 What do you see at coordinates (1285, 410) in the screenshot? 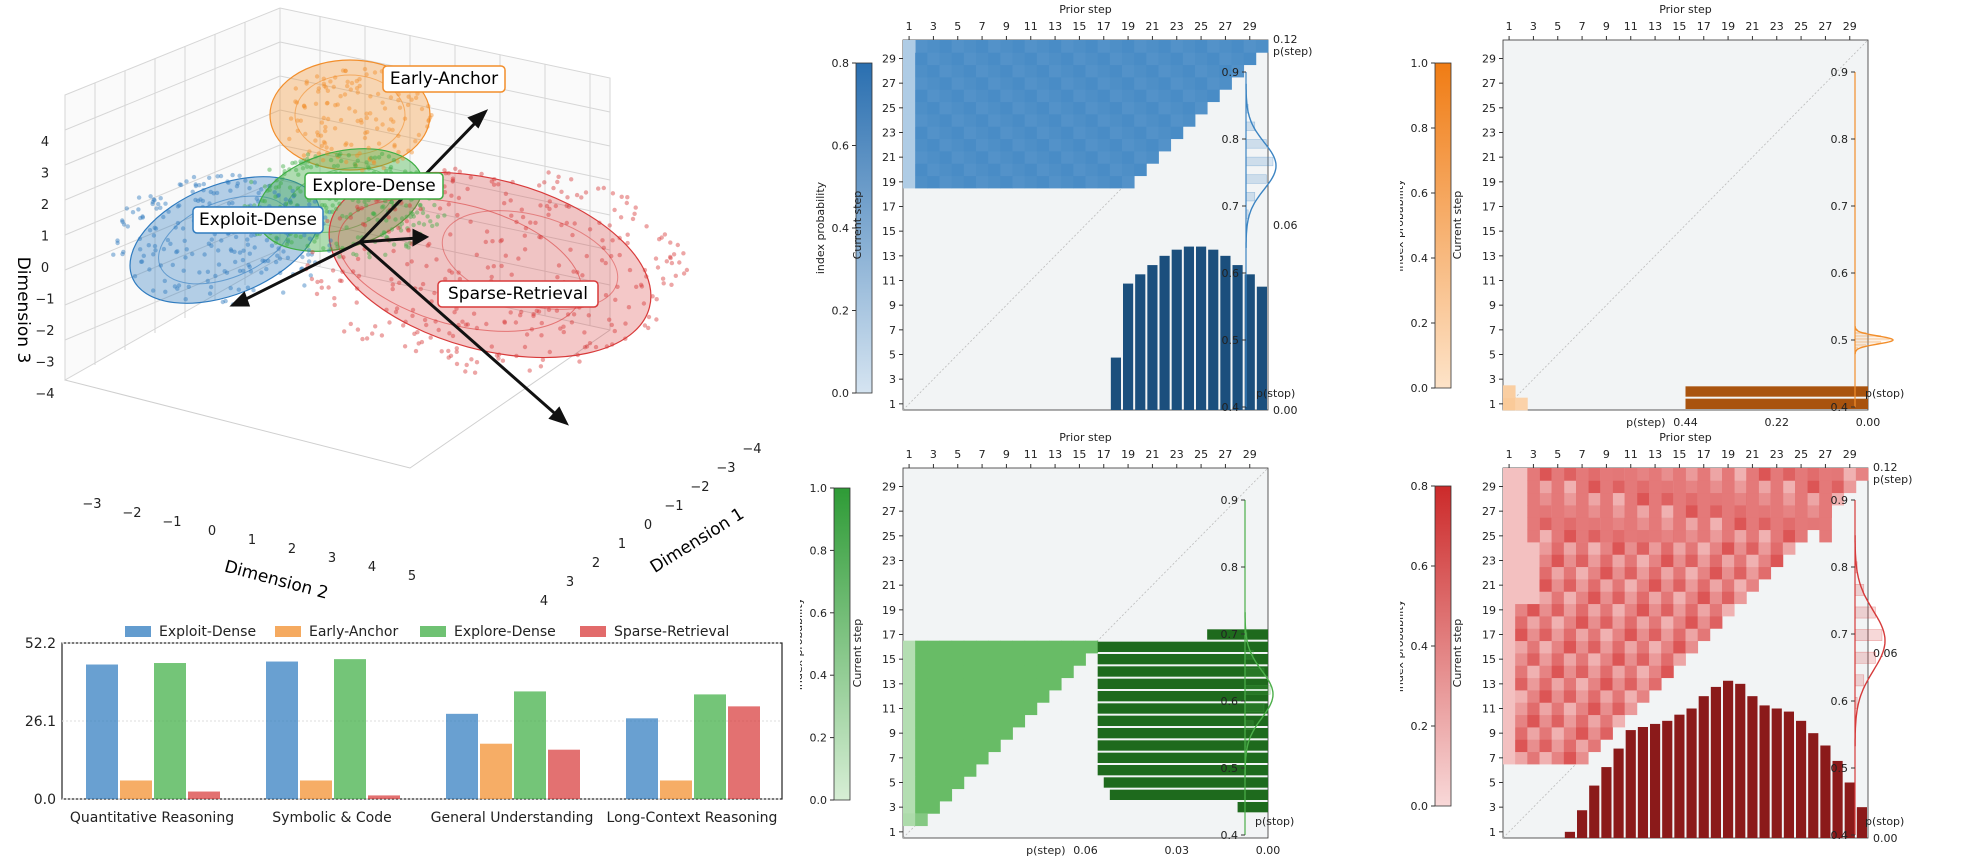
I see `tick-label: 0.00` at bounding box center [1285, 410].